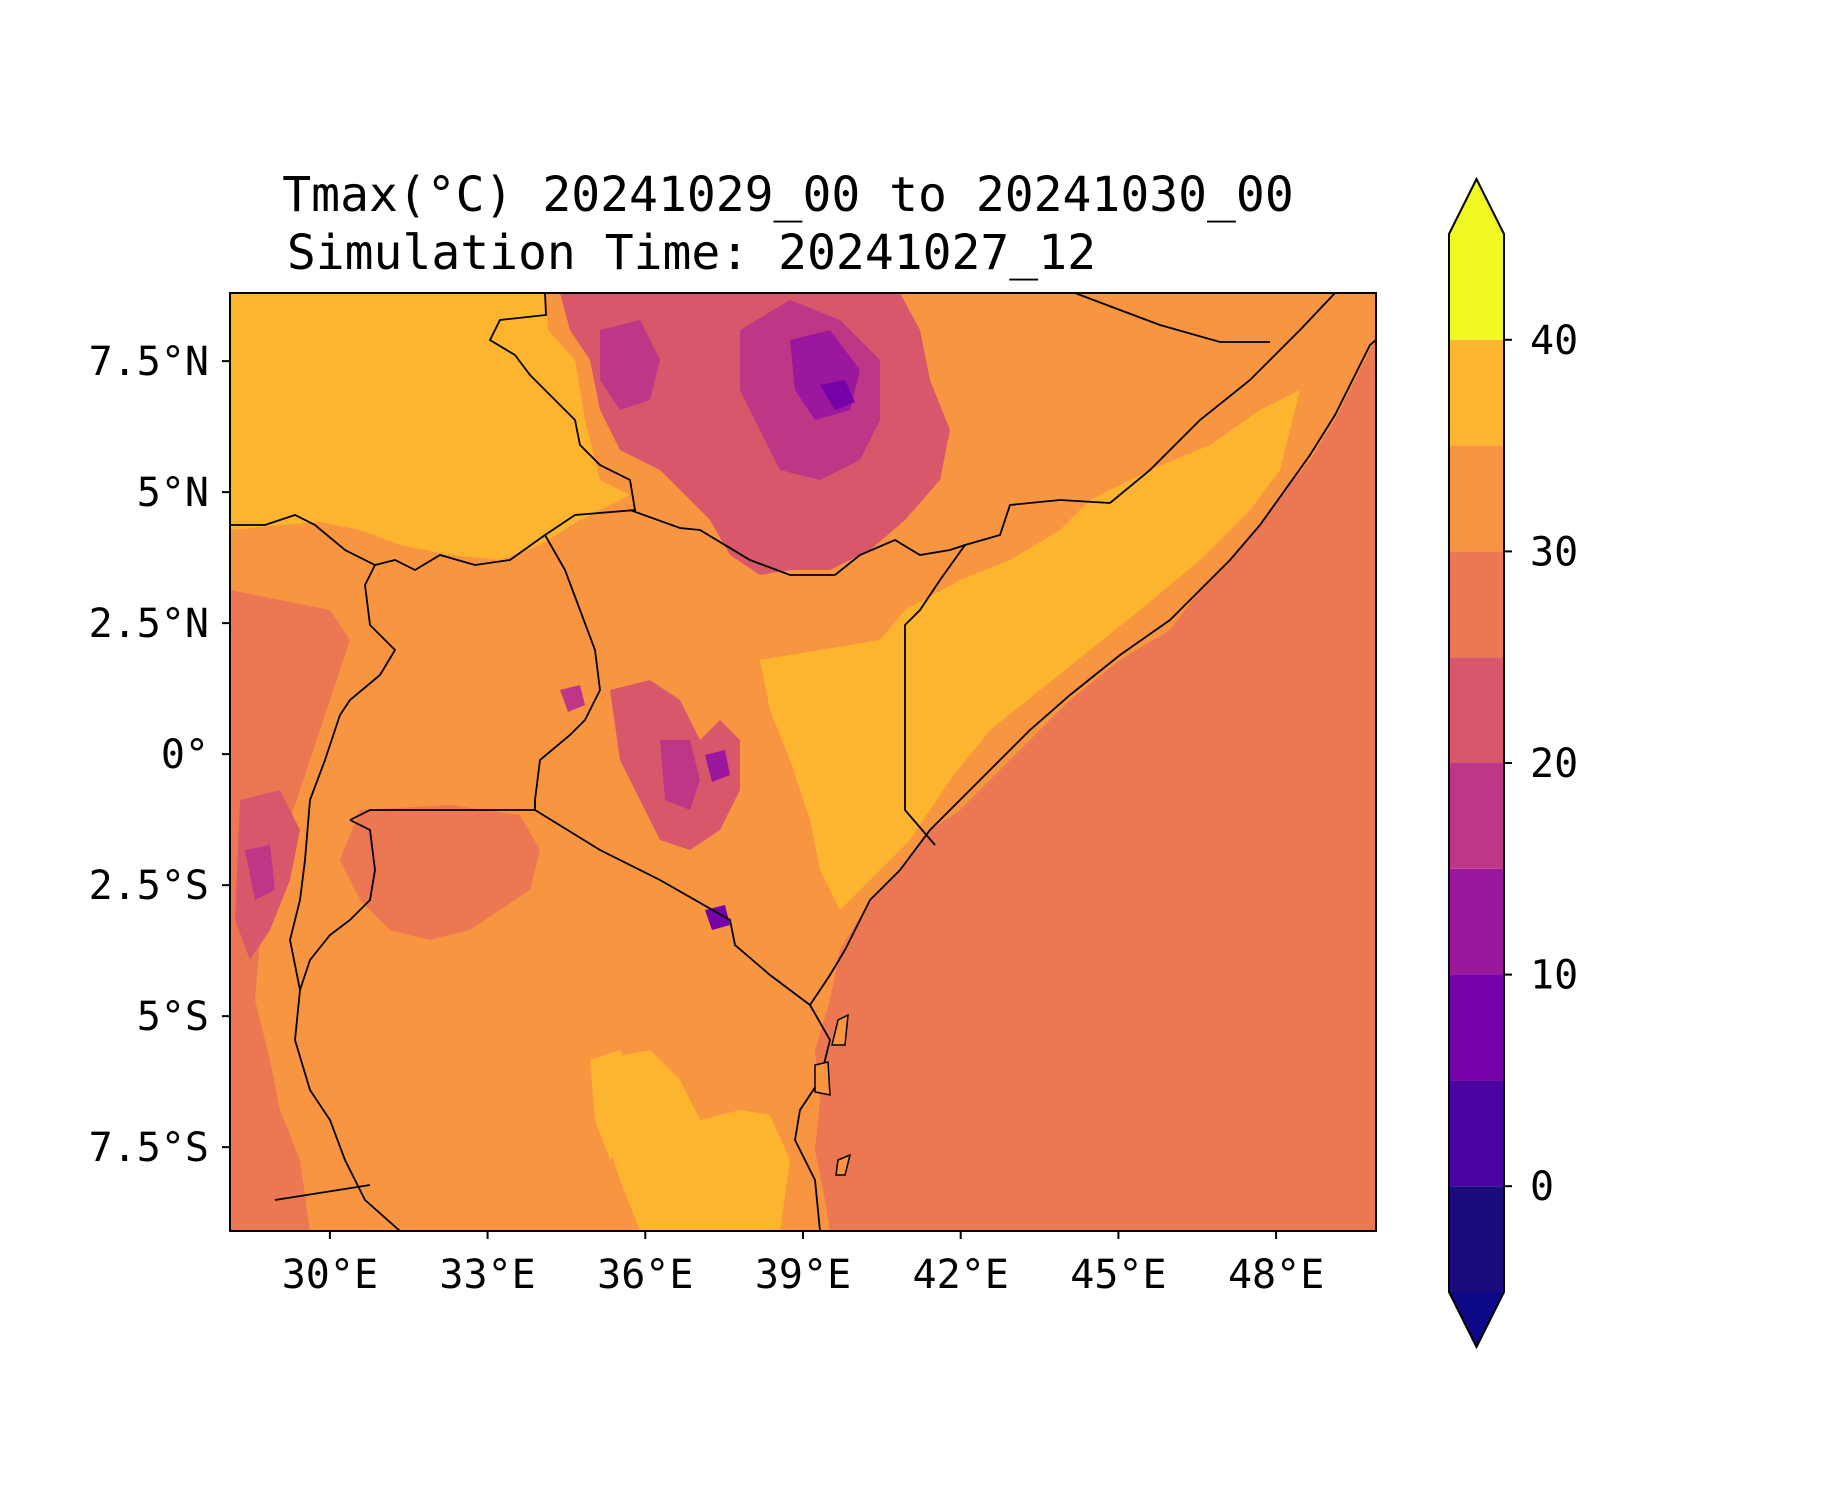  I want to click on border-kenya-somalia, so click(935, 695).